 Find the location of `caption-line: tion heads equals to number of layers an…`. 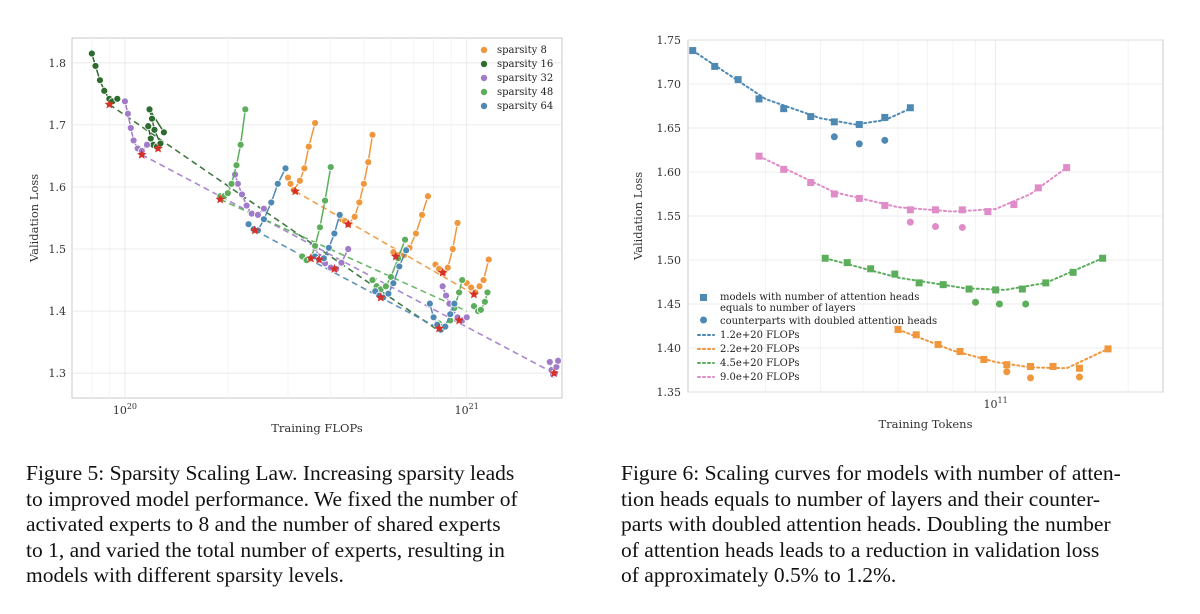

caption-line: tion heads equals to number of layers an… is located at coordinates (860, 498).